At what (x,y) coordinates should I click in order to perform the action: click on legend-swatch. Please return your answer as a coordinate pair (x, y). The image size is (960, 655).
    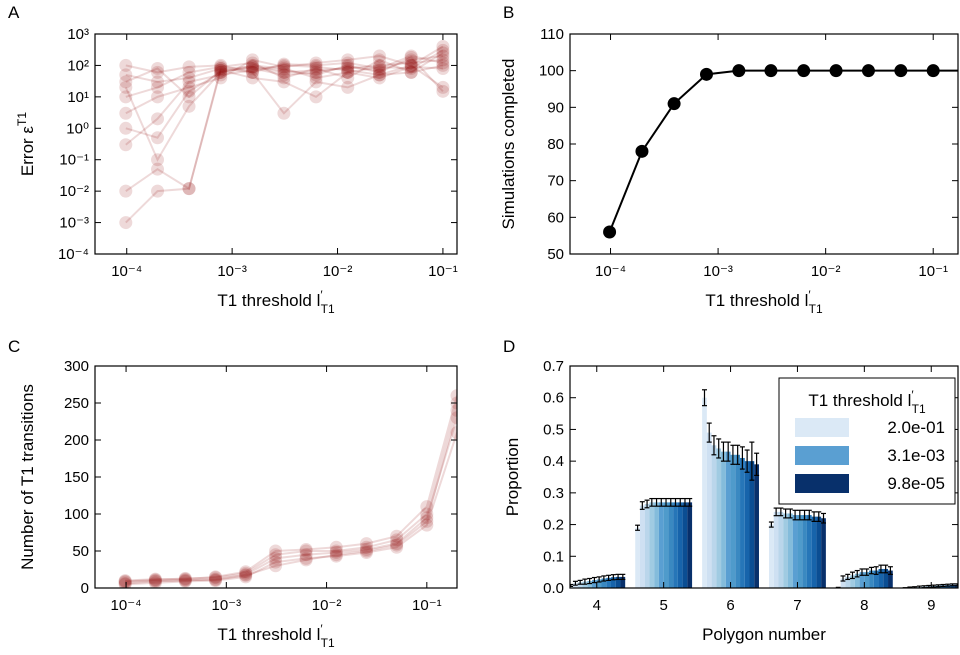
    Looking at the image, I should click on (822, 455).